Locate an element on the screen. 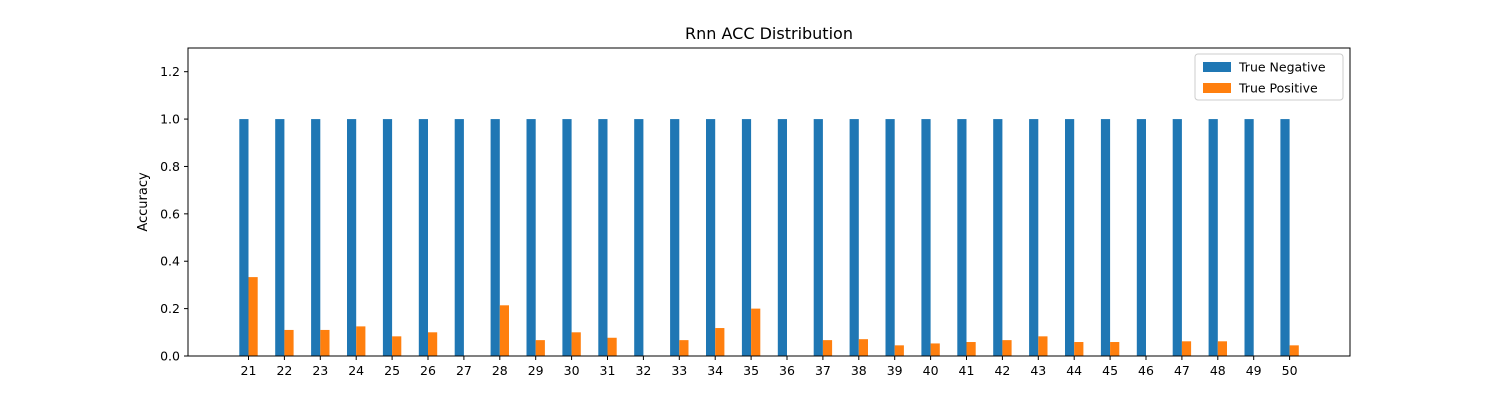 The width and height of the screenshot is (1500, 400). x-tick-label: 34 is located at coordinates (715, 370).